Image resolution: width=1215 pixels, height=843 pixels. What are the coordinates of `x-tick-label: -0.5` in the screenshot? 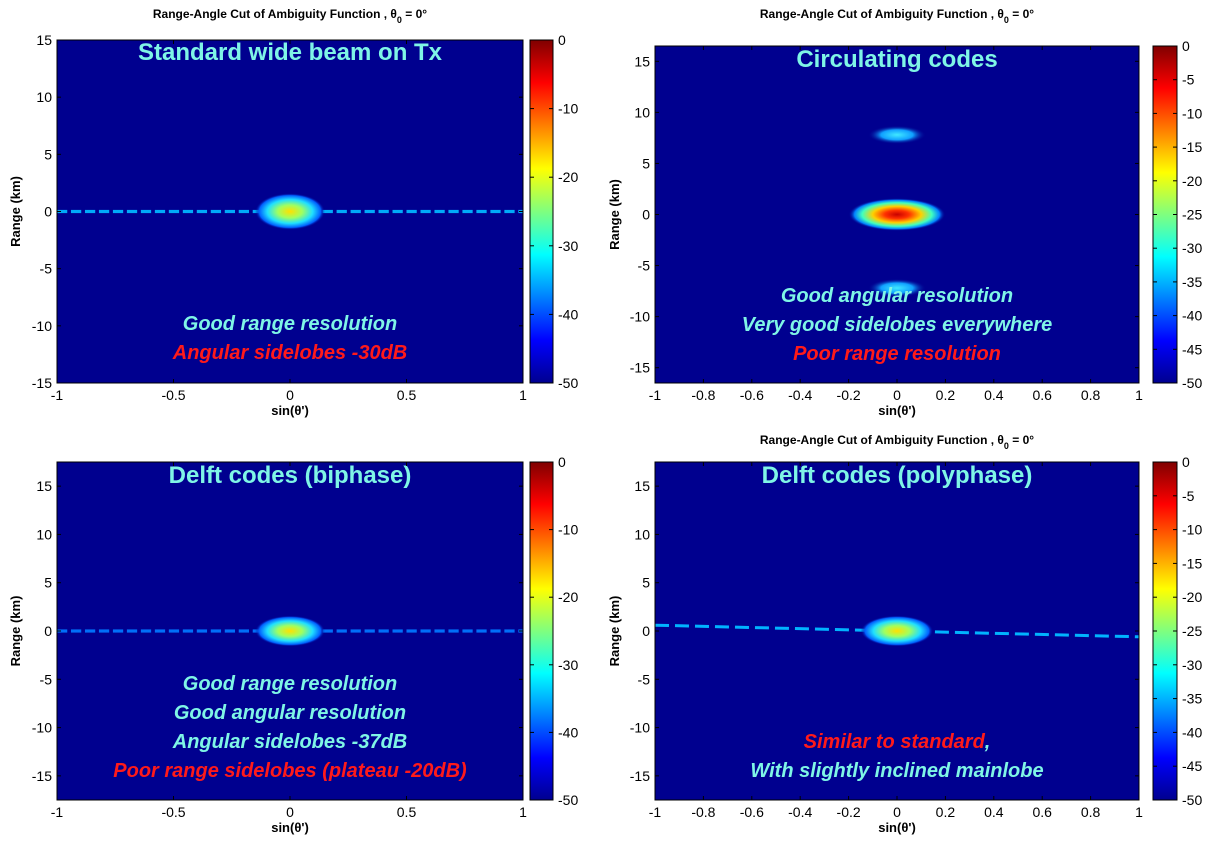 It's located at (173, 812).